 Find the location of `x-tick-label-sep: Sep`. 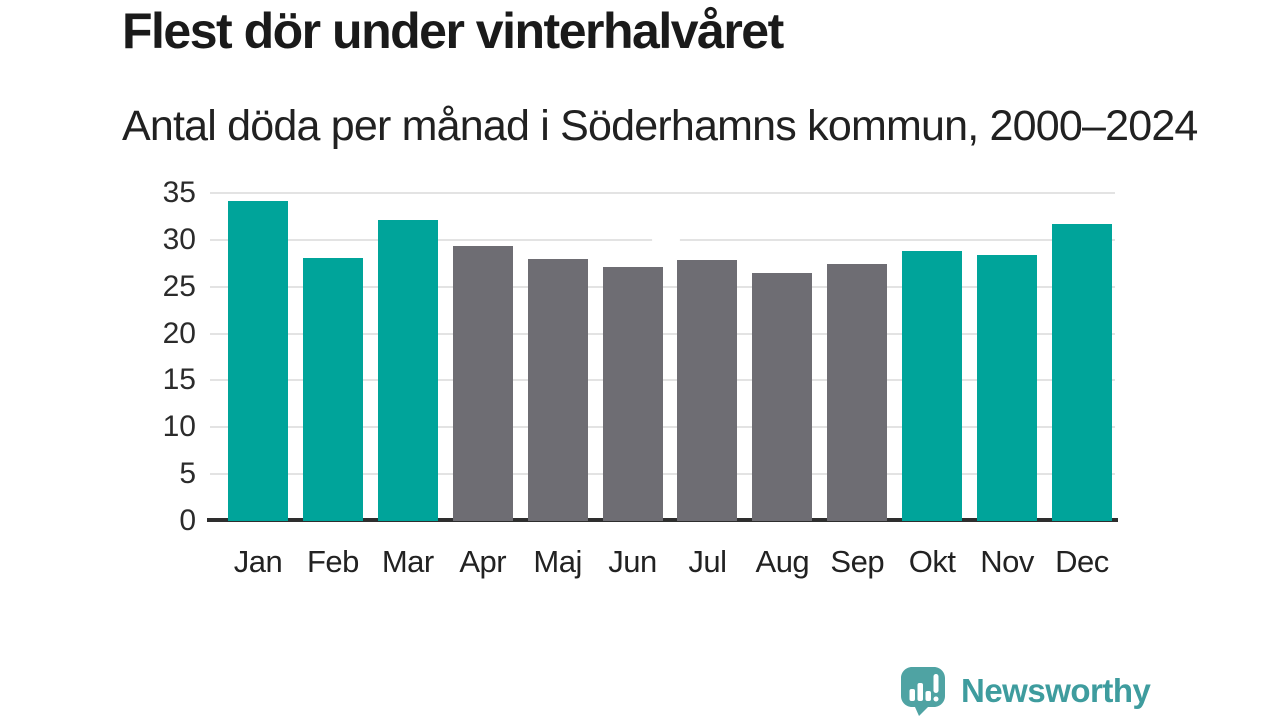

x-tick-label-sep: Sep is located at coordinates (857, 561).